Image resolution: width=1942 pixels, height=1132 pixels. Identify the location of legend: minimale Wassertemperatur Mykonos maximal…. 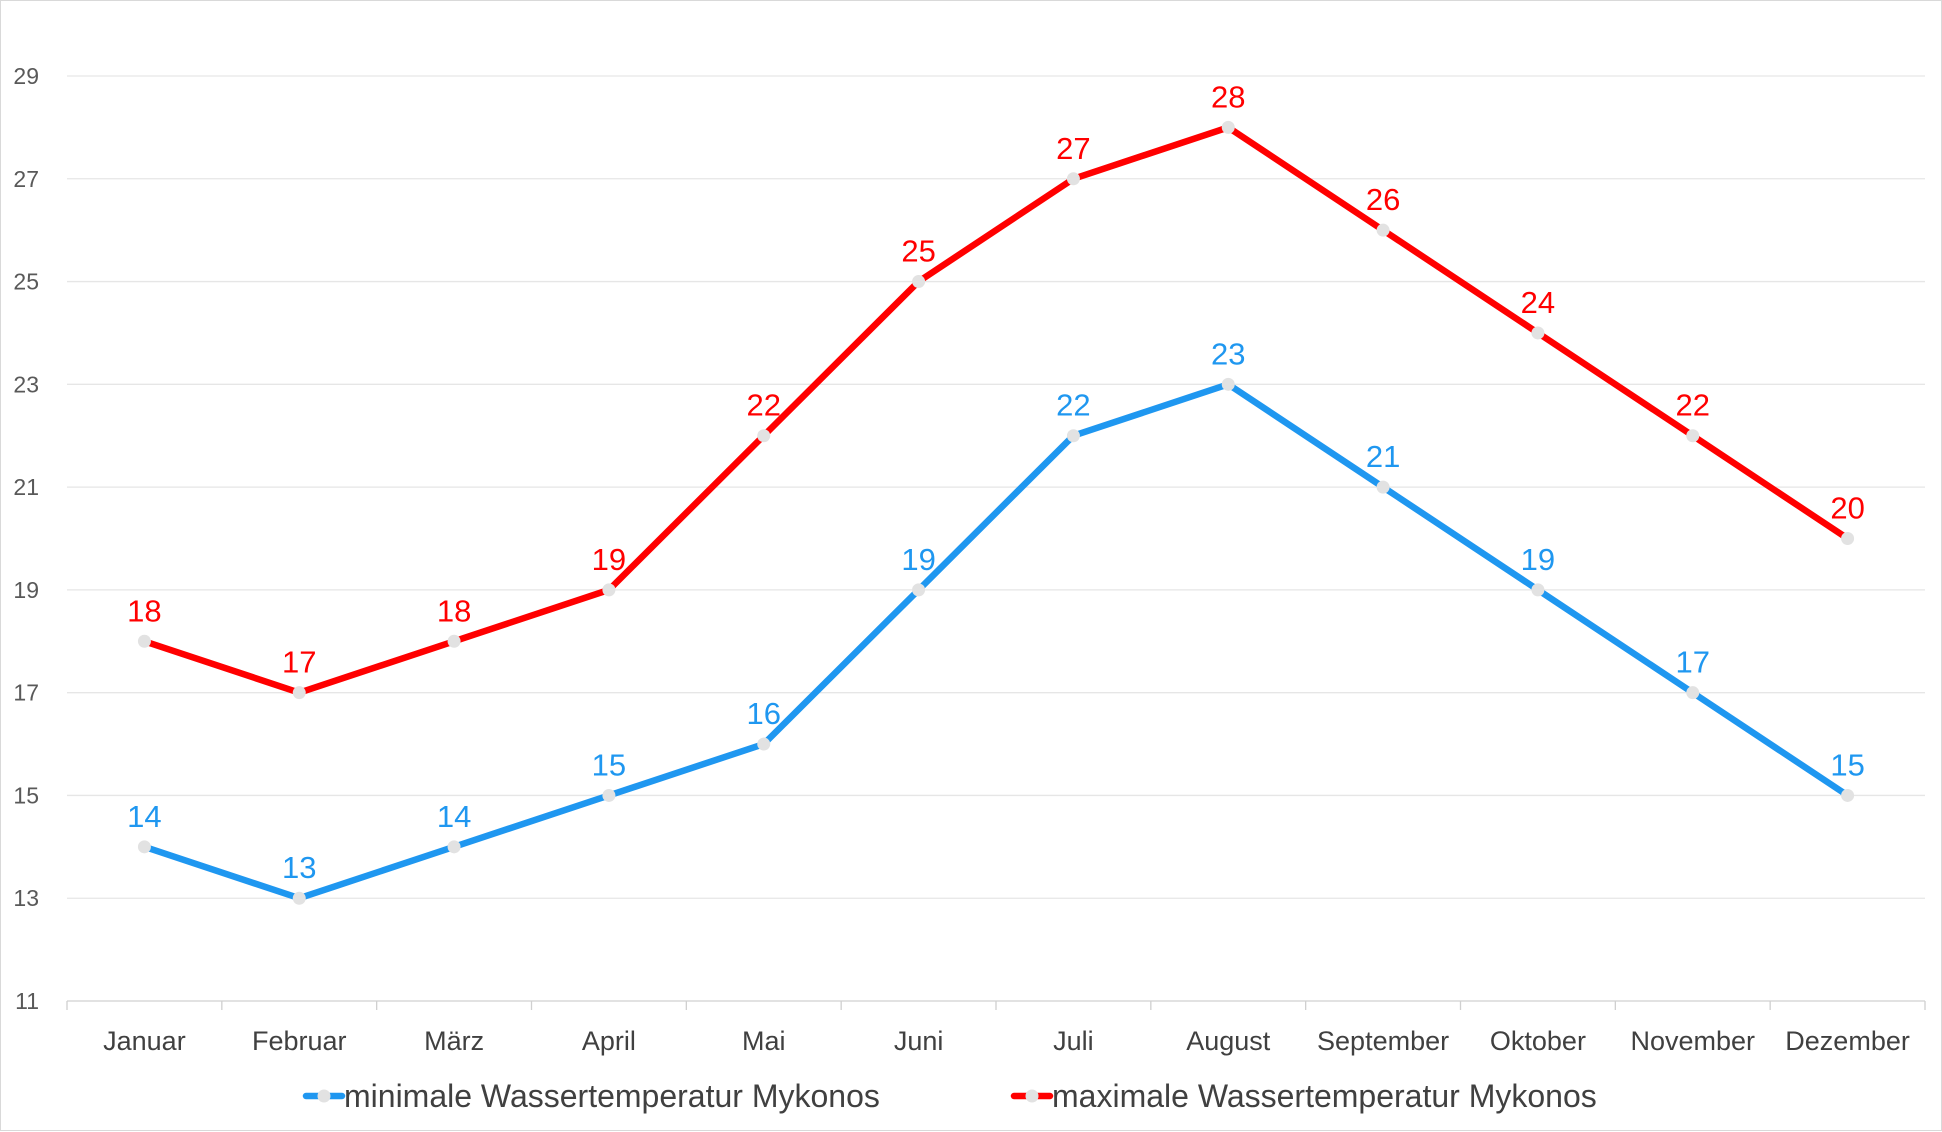
(949, 1096).